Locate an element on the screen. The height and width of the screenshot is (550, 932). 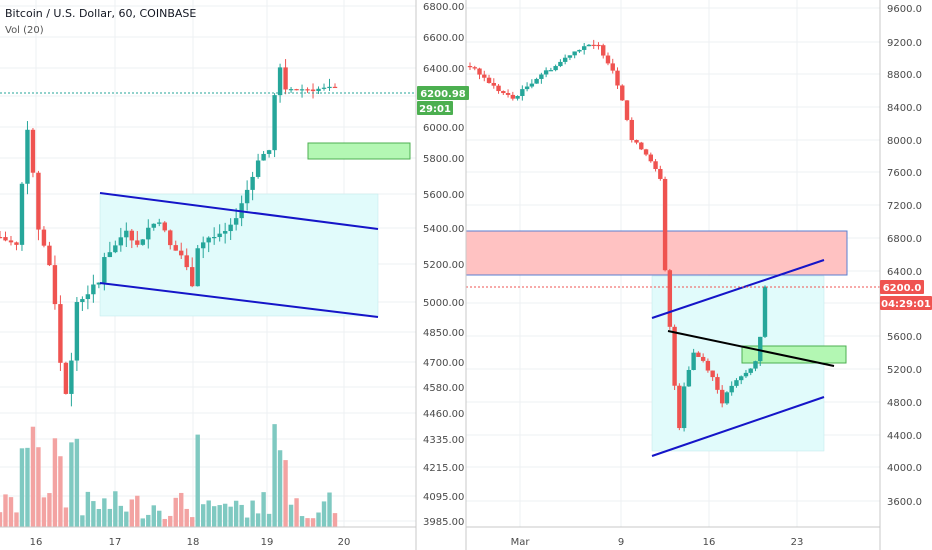
right-countdown-badge-bg is located at coordinates (906, 303).